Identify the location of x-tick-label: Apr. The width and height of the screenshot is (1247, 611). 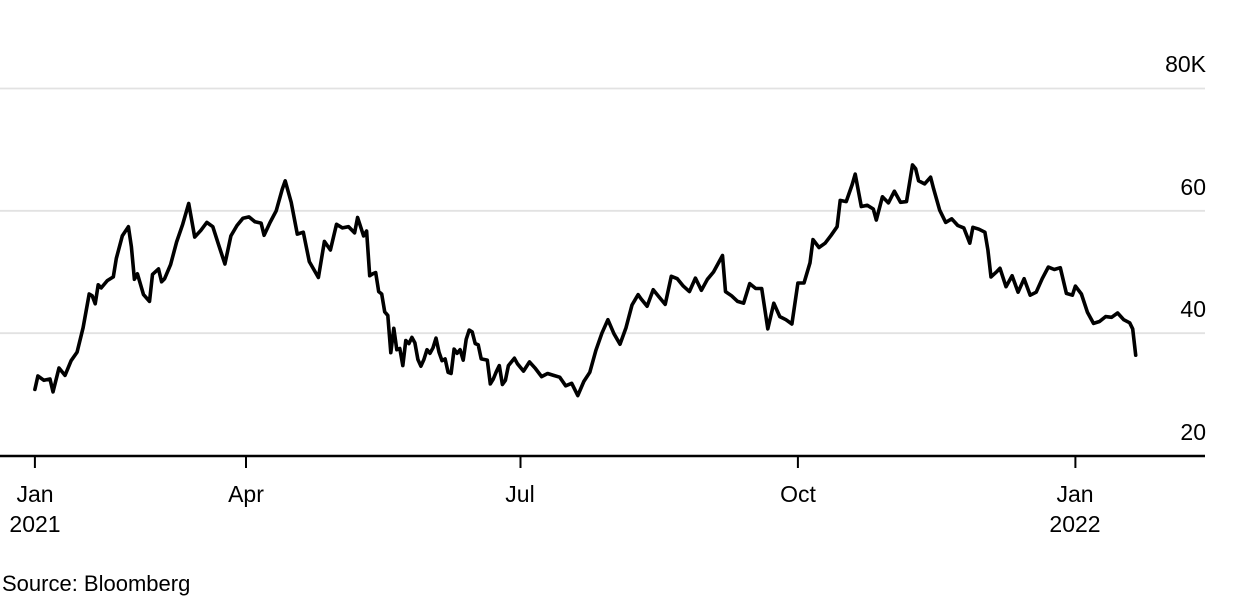
(246, 494).